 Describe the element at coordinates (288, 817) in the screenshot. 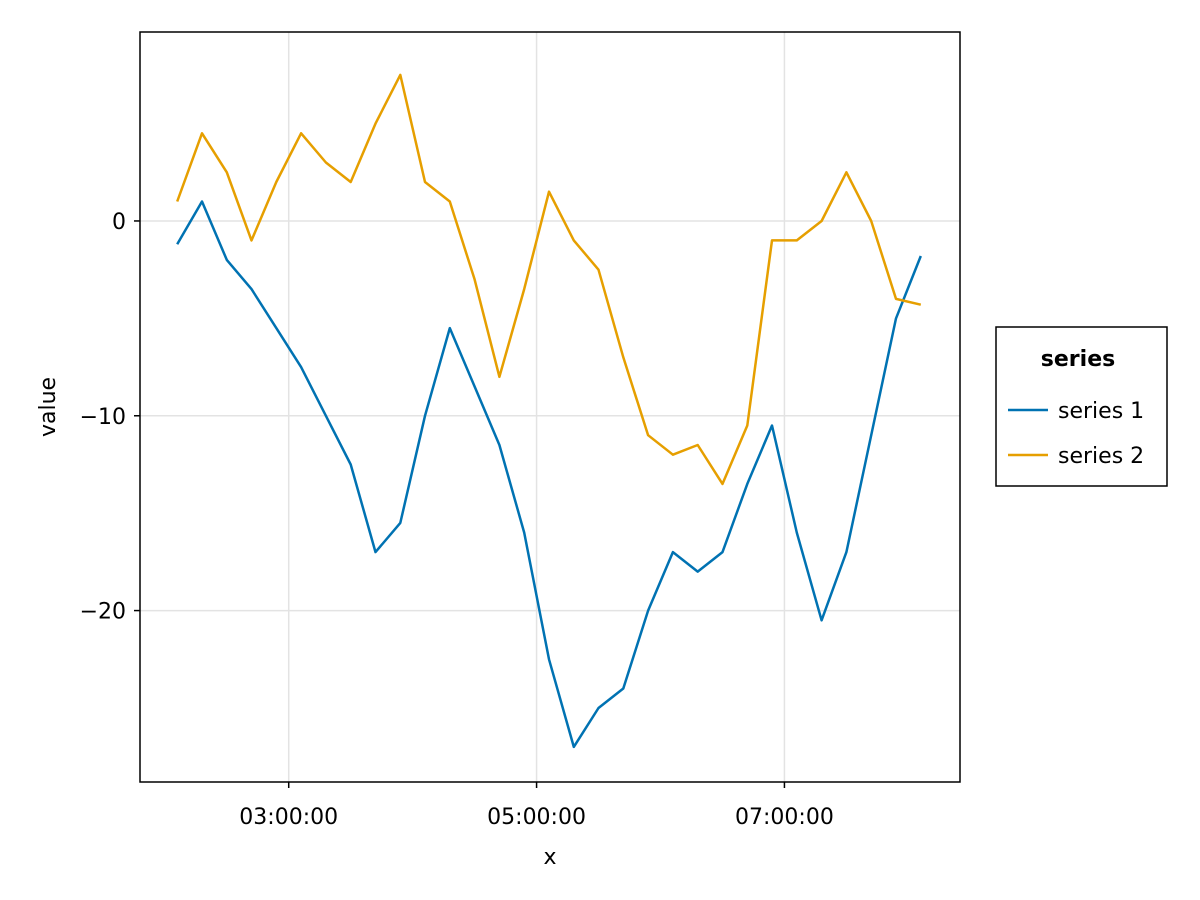

I see `x-tick-label: 03:00:00` at that location.